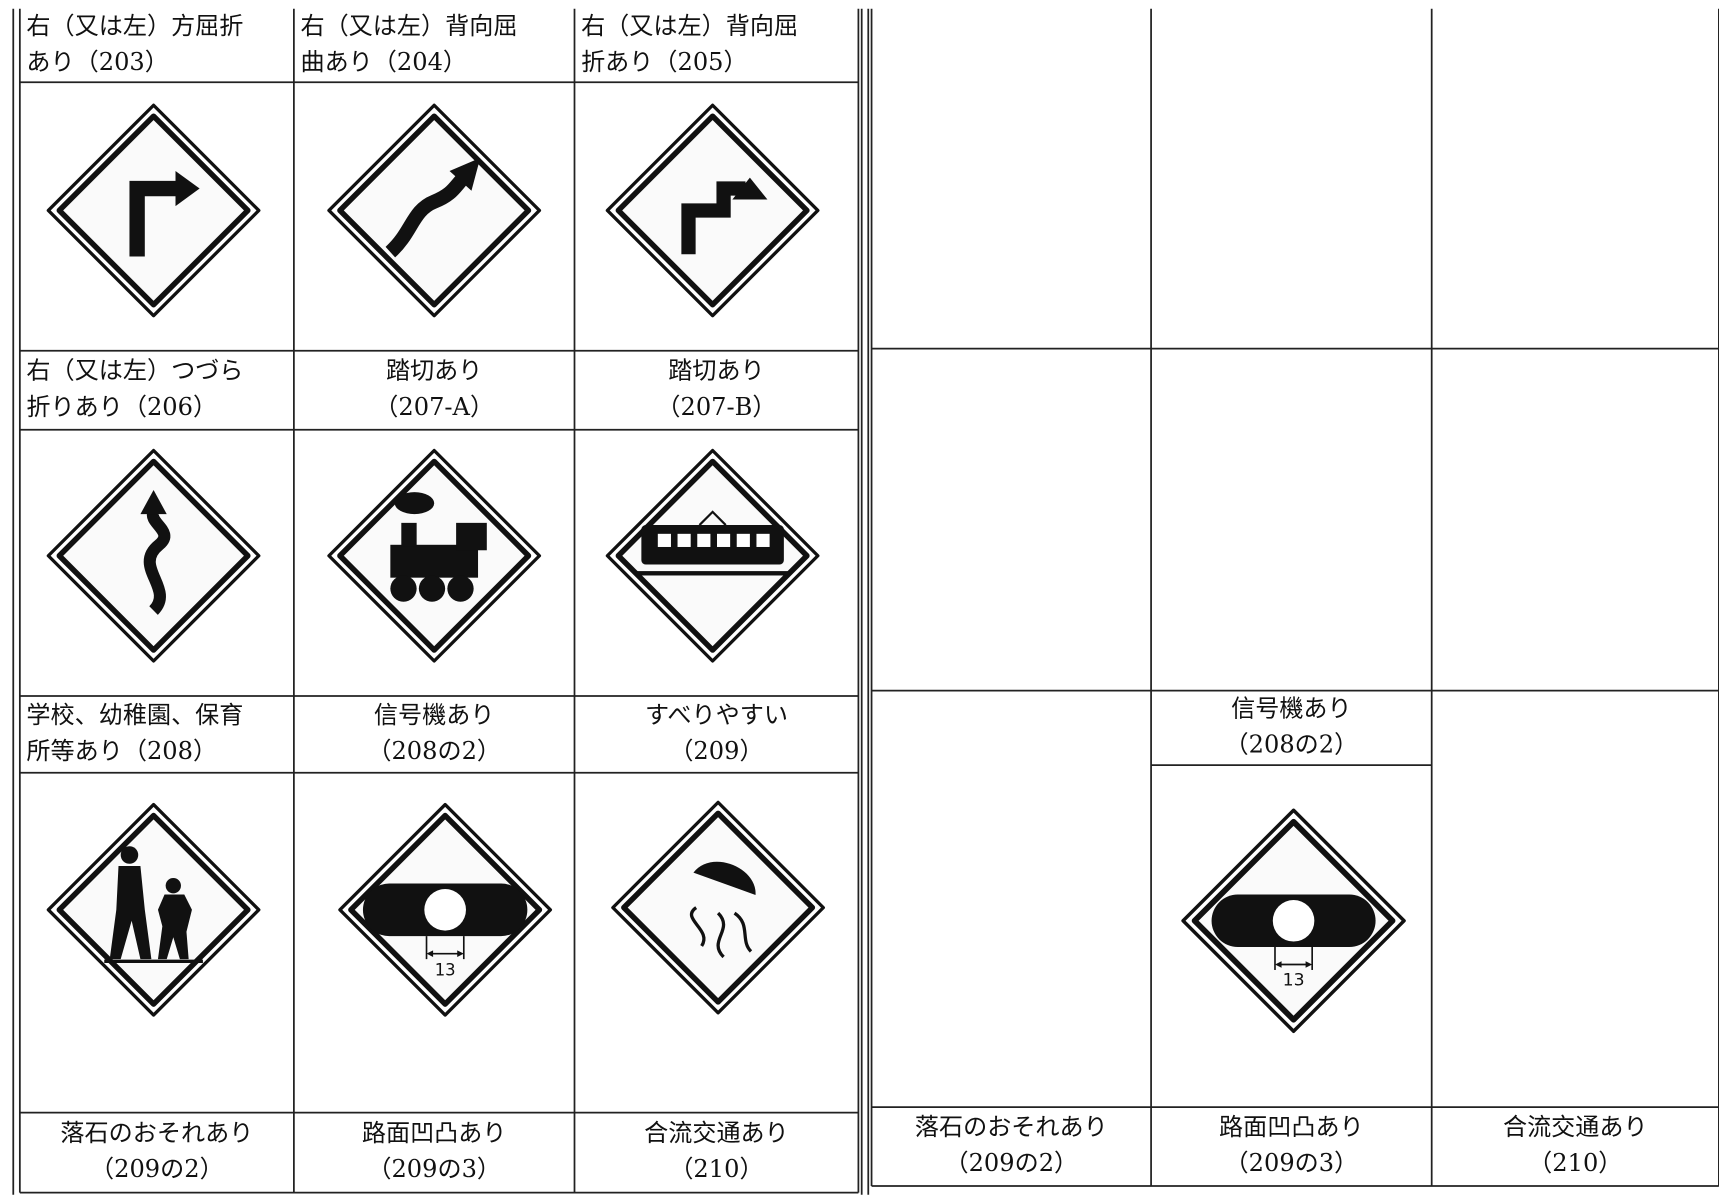 This screenshot has width=1719, height=1197. What do you see at coordinates (716, 715) in the screenshot?
I see `cell-label: すべりやすい` at bounding box center [716, 715].